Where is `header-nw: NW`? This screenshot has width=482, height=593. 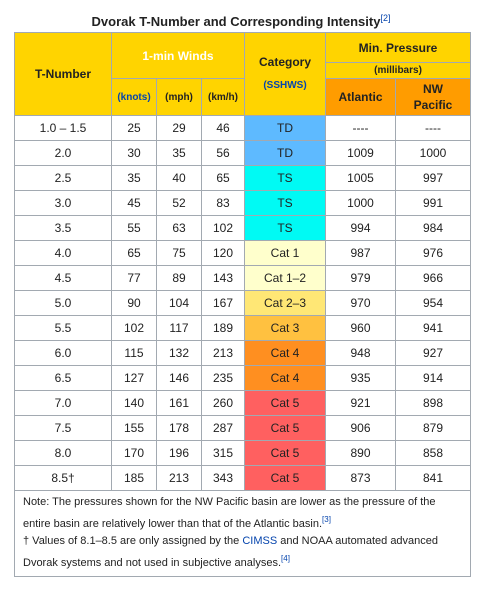
header-nw: NW is located at coordinates (433, 89).